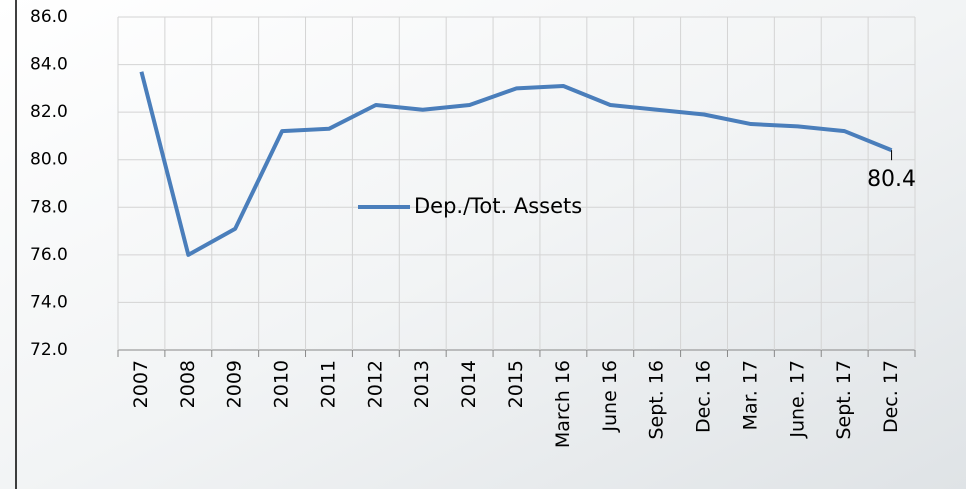 The image size is (966, 489). I want to click on x-tick-label: Sept. 17, so click(844, 400).